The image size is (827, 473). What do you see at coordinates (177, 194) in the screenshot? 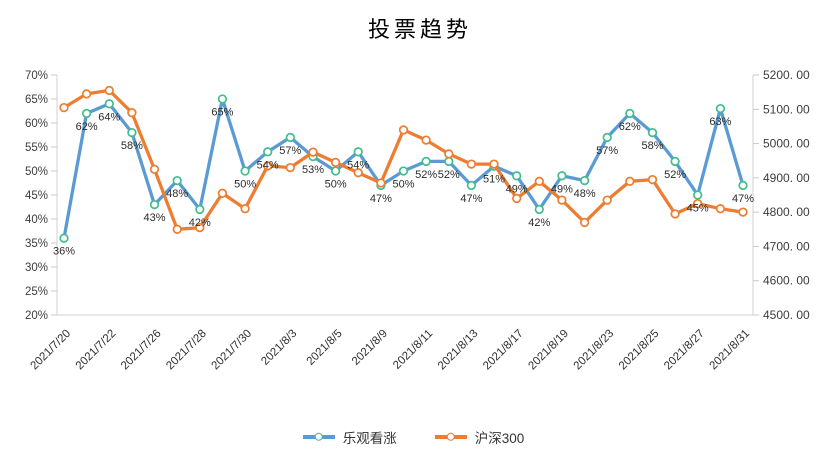
I see `data-label: 48%` at bounding box center [177, 194].